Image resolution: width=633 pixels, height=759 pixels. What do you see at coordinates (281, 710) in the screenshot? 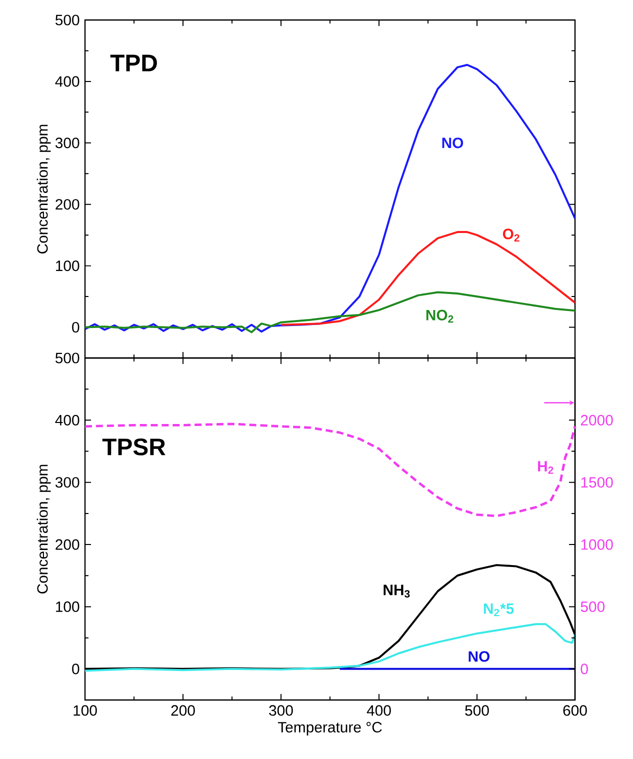
I see `x-tick-label: 300` at bounding box center [281, 710].